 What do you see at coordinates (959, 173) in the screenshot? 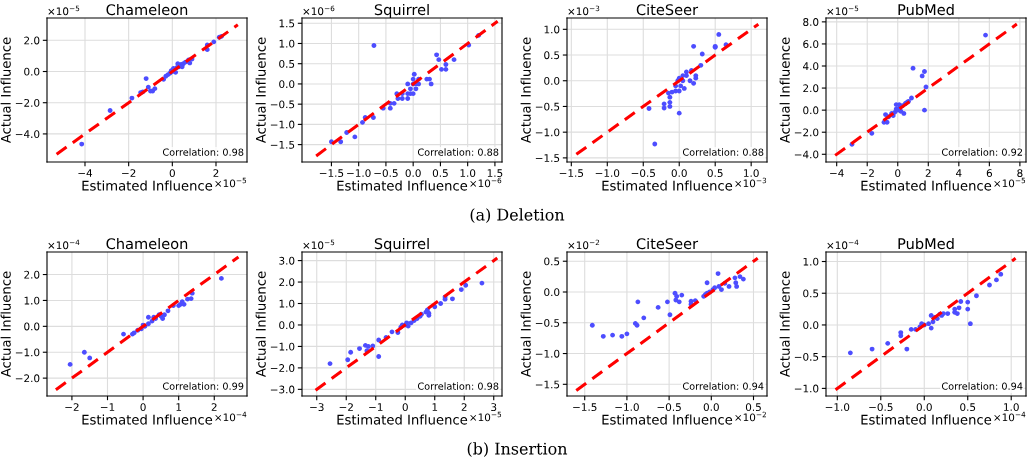
I see `x-tick-label: 4` at bounding box center [959, 173].